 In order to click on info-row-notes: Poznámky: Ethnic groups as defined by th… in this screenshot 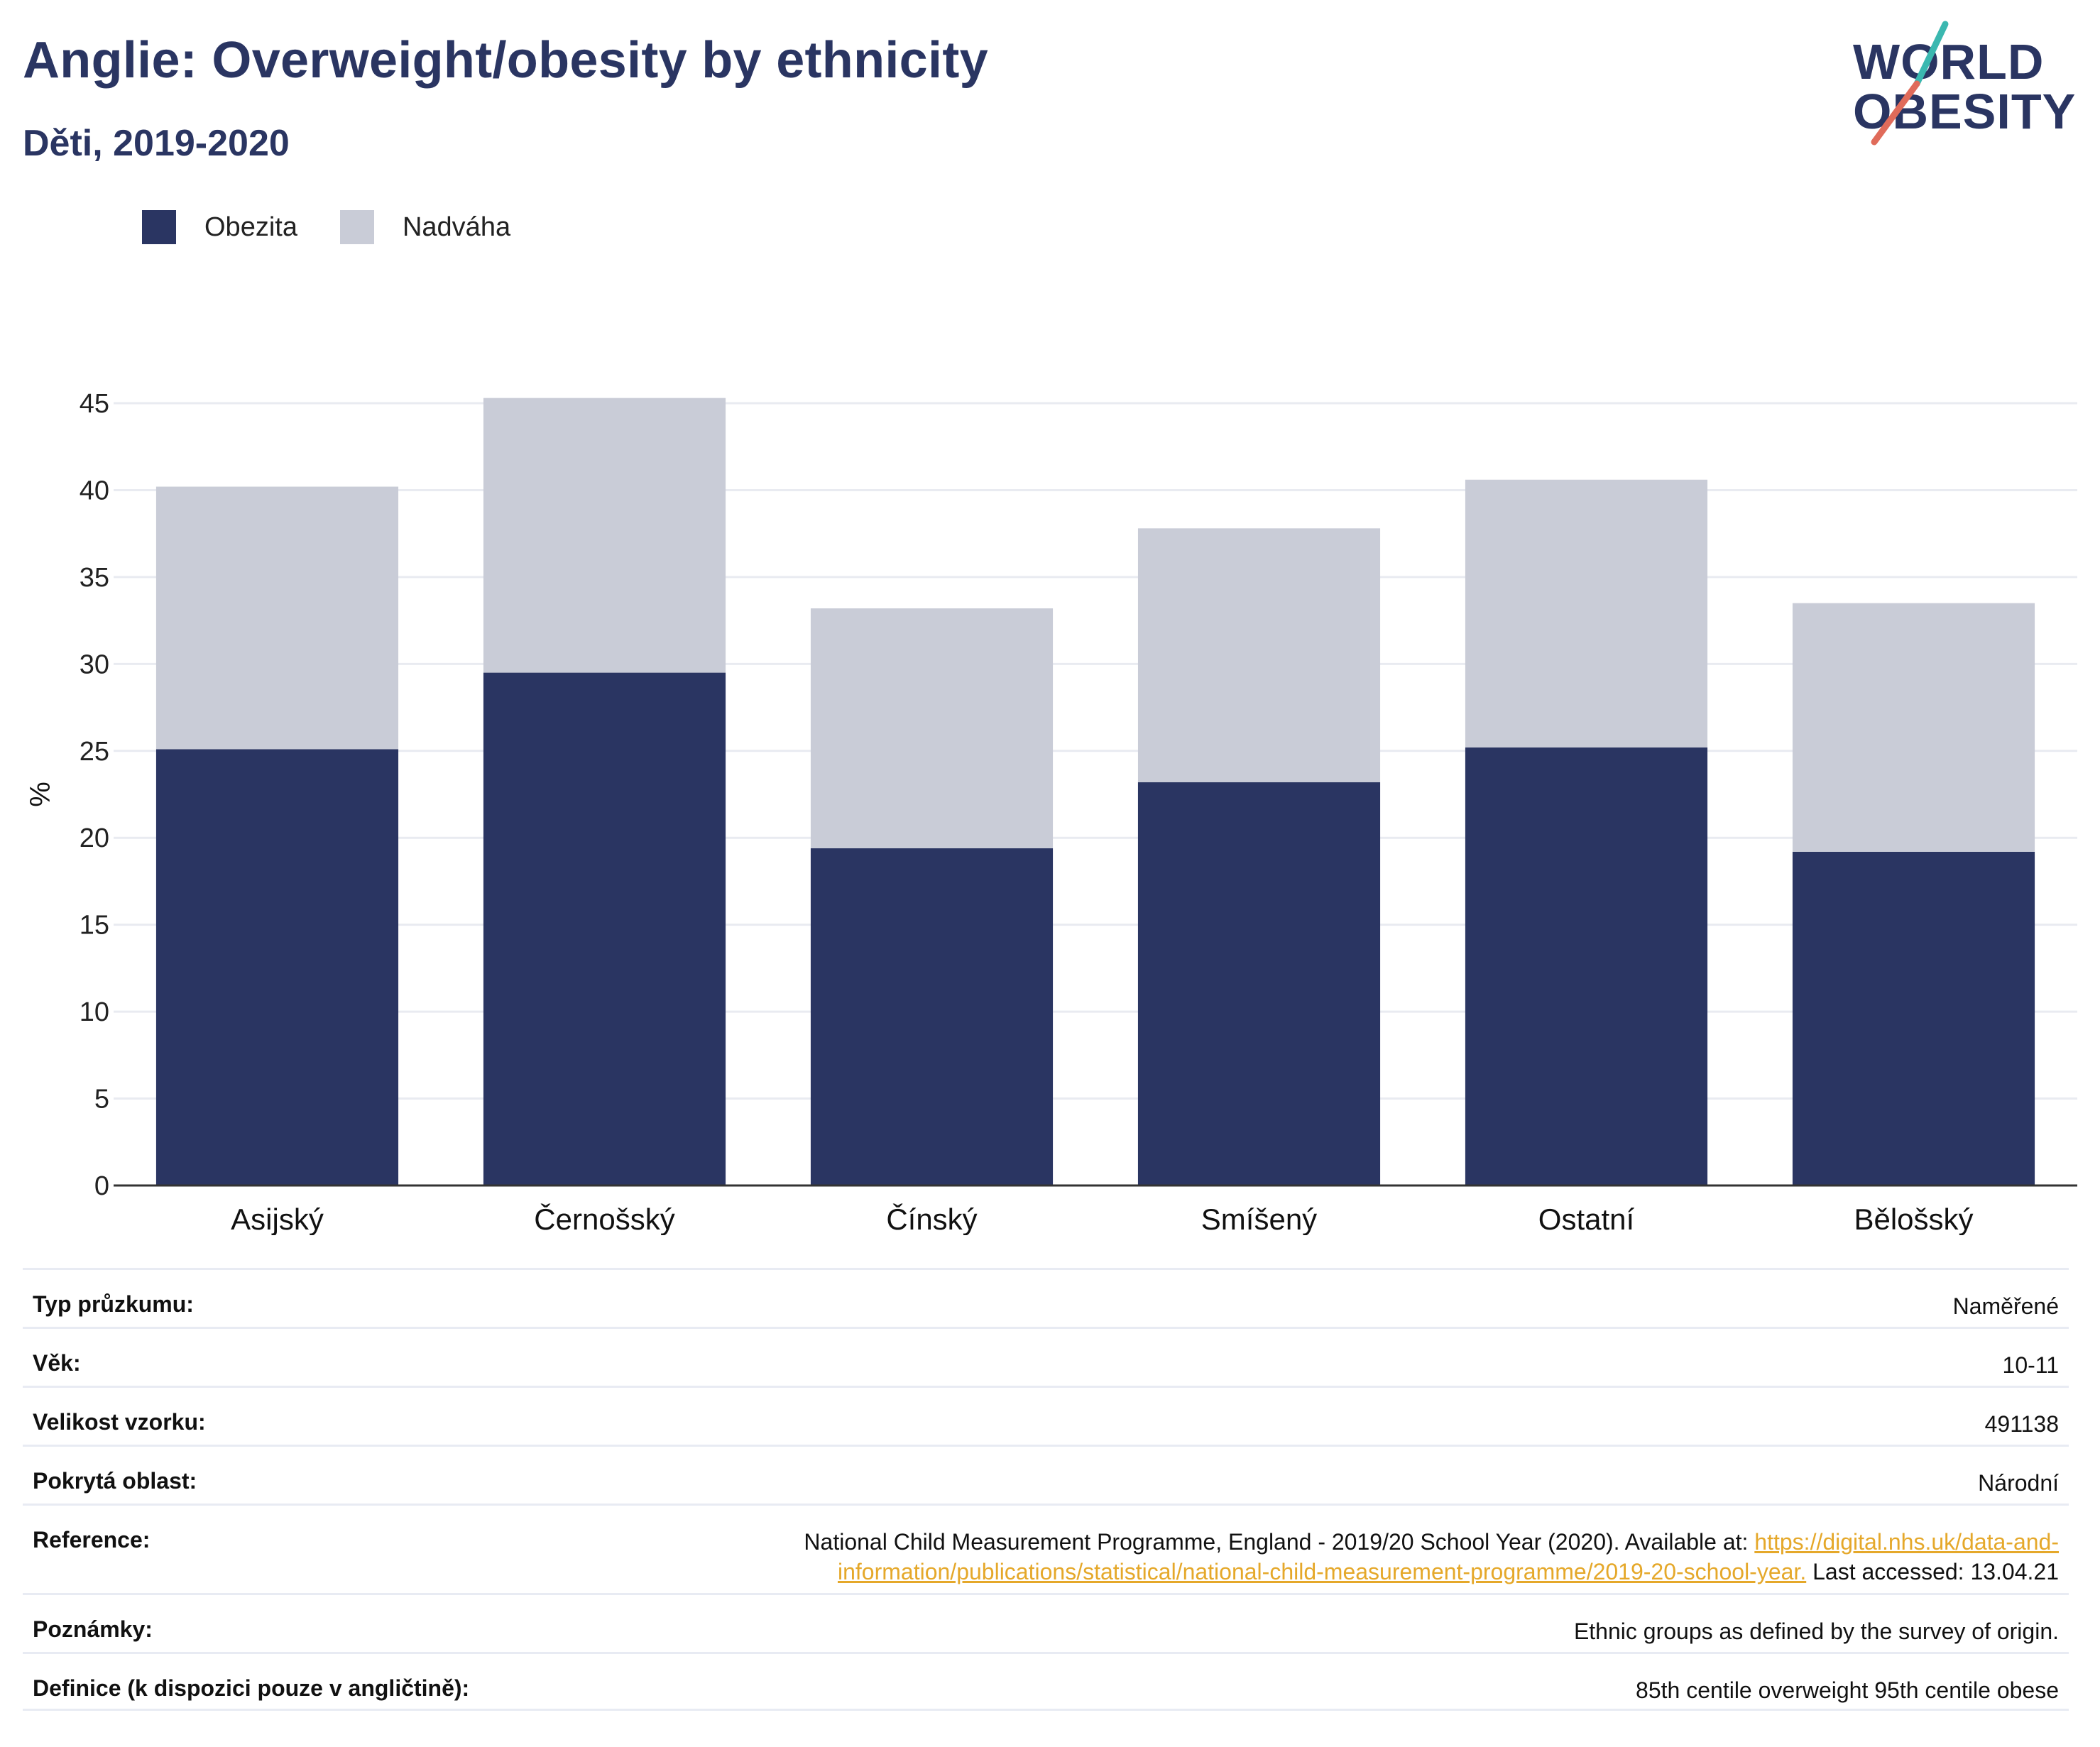, I will do `click(1046, 1622)`.